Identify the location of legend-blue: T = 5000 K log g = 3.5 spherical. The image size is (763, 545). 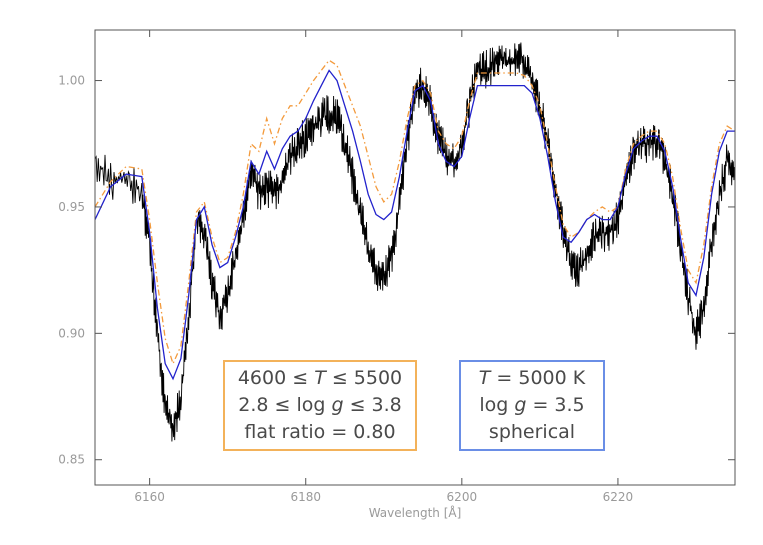
(532, 405).